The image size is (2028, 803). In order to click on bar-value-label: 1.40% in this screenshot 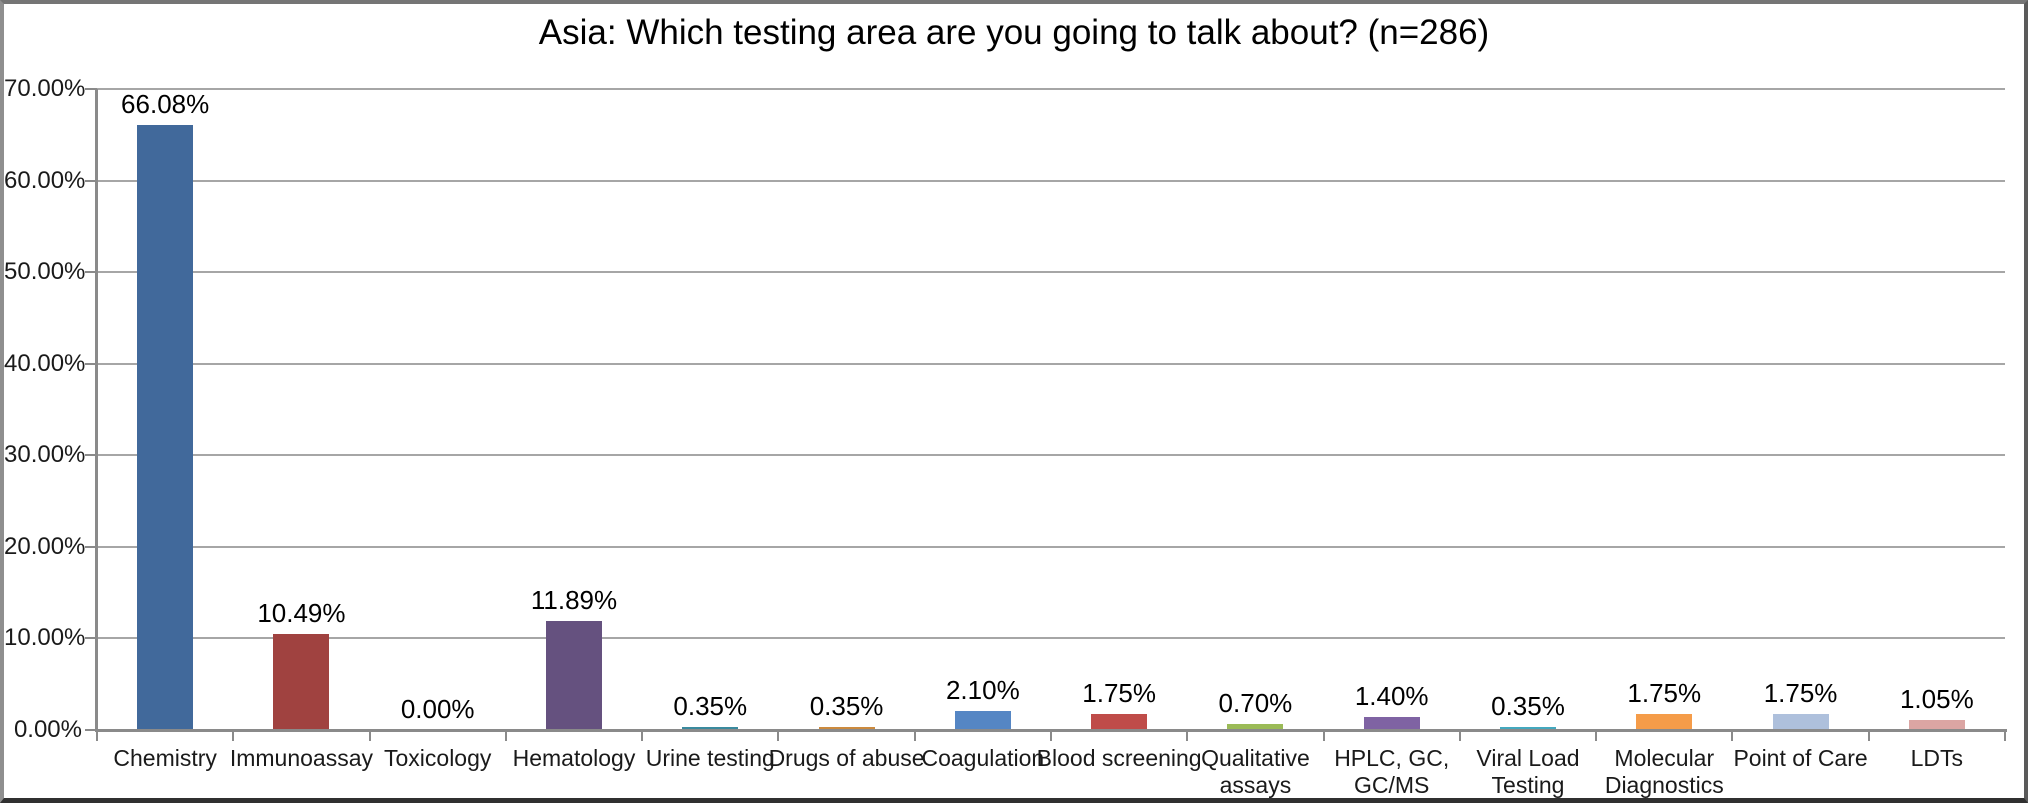, I will do `click(1391, 696)`.